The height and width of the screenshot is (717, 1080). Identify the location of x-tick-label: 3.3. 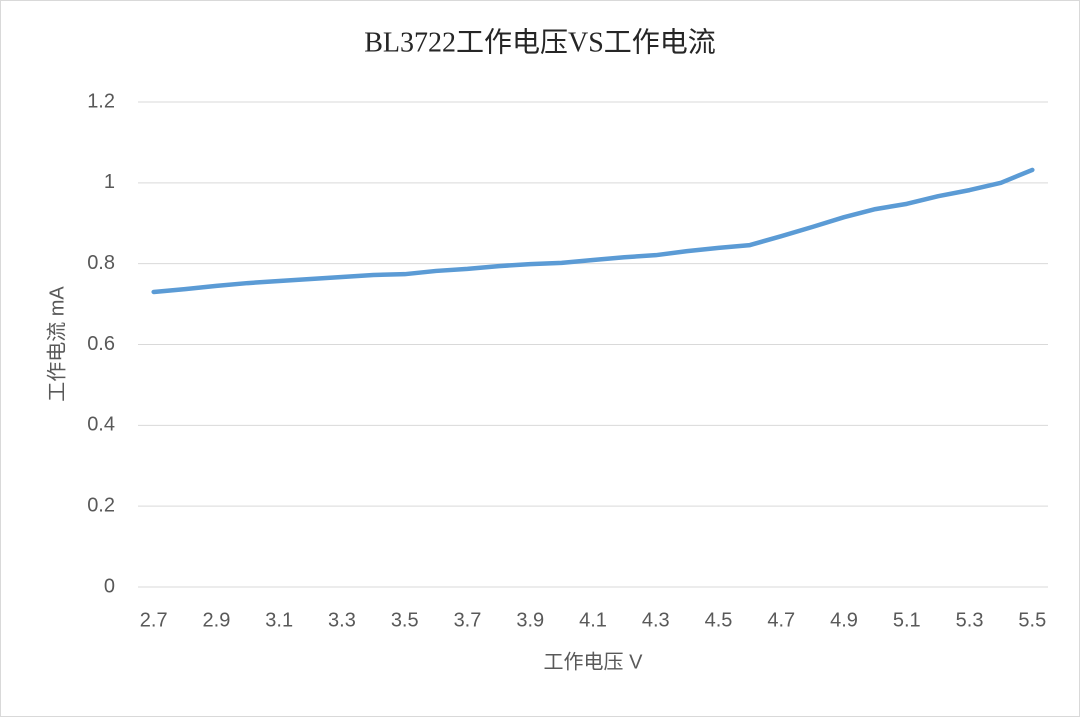
(342, 620).